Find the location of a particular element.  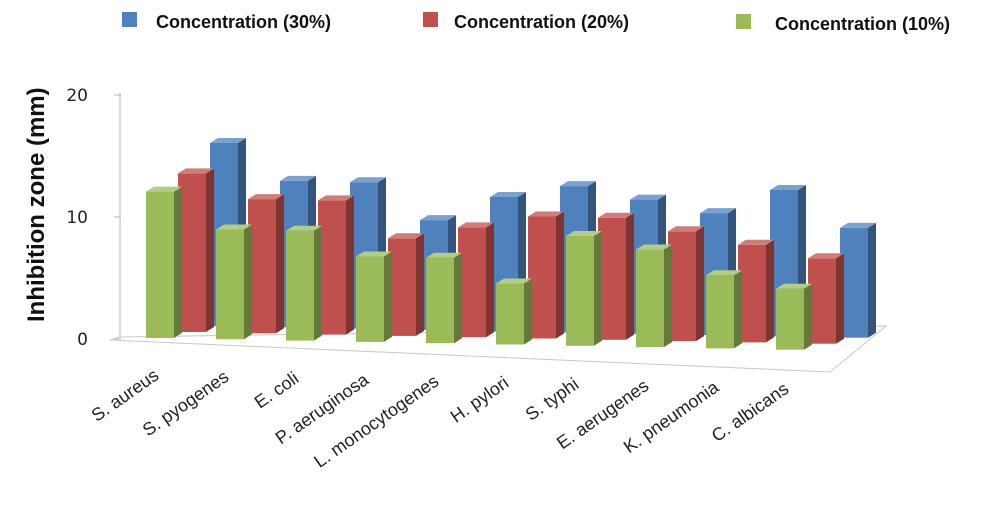

bar-concentration-10-e-aerugenes is located at coordinates (654, 296).